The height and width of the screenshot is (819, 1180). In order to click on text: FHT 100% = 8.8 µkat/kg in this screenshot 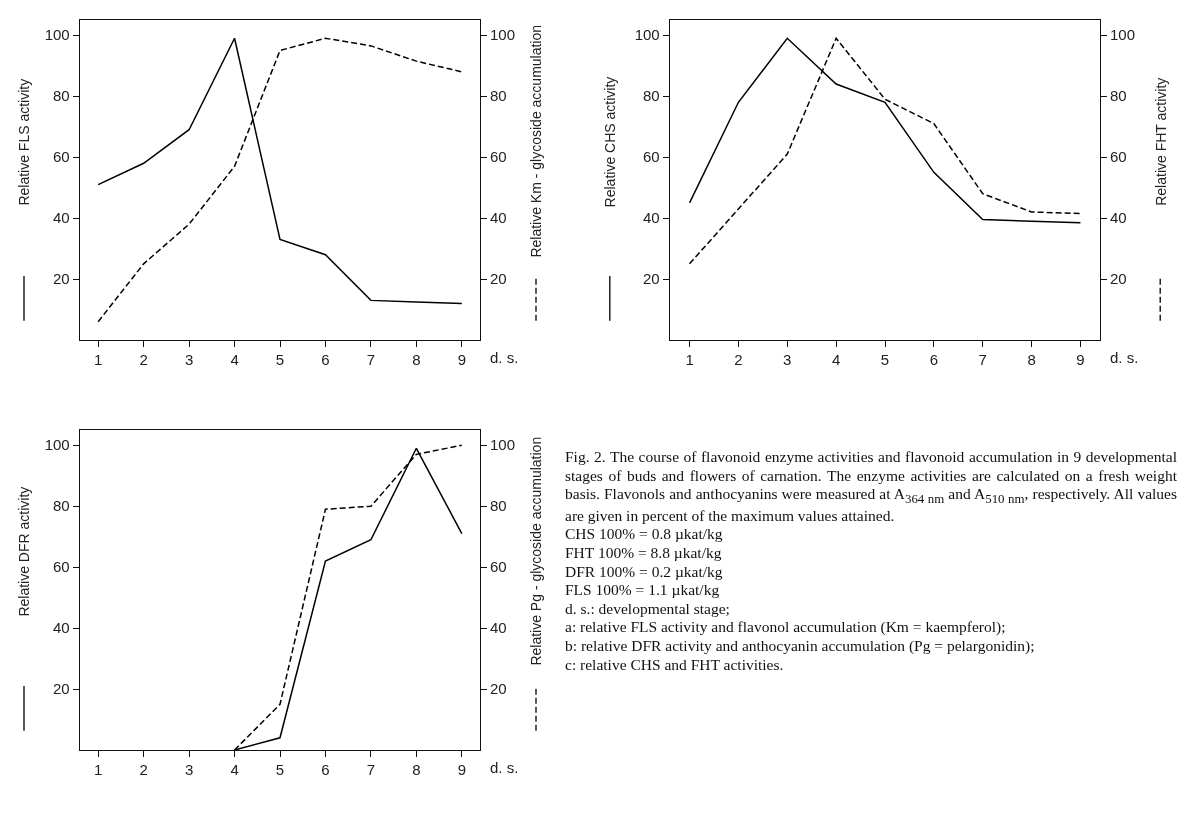, I will do `click(644, 553)`.